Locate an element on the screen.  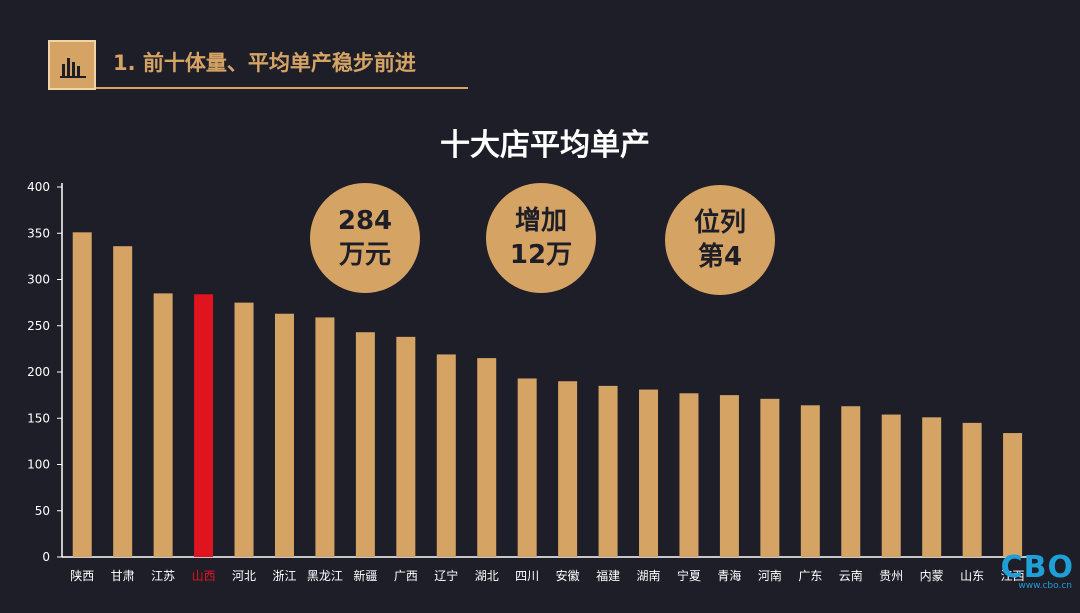
chart-title: 十大店平均单产 is located at coordinates (545, 145).